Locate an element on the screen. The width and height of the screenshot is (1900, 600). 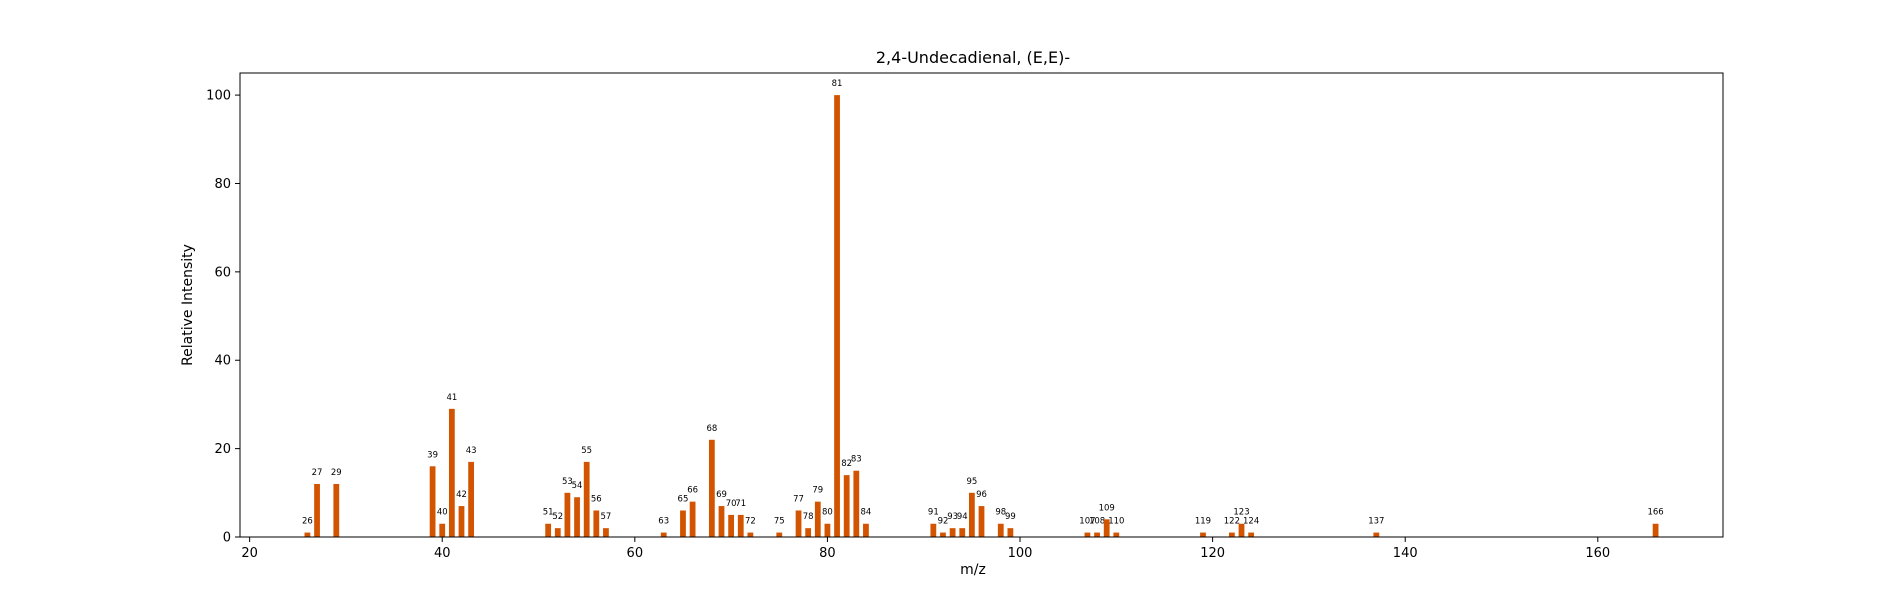
peak-label-43: 43 is located at coordinates (471, 451).